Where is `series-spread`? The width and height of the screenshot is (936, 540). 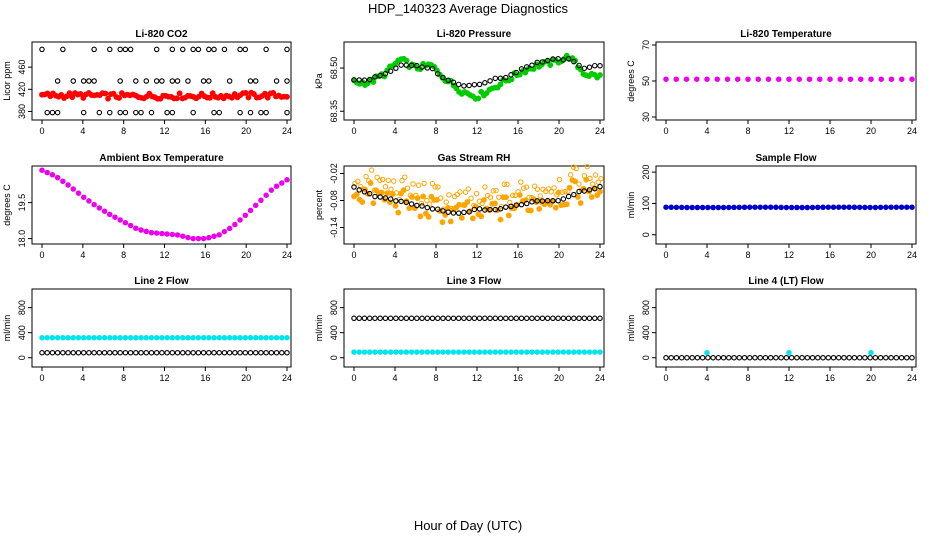
series-spread is located at coordinates (477, 194).